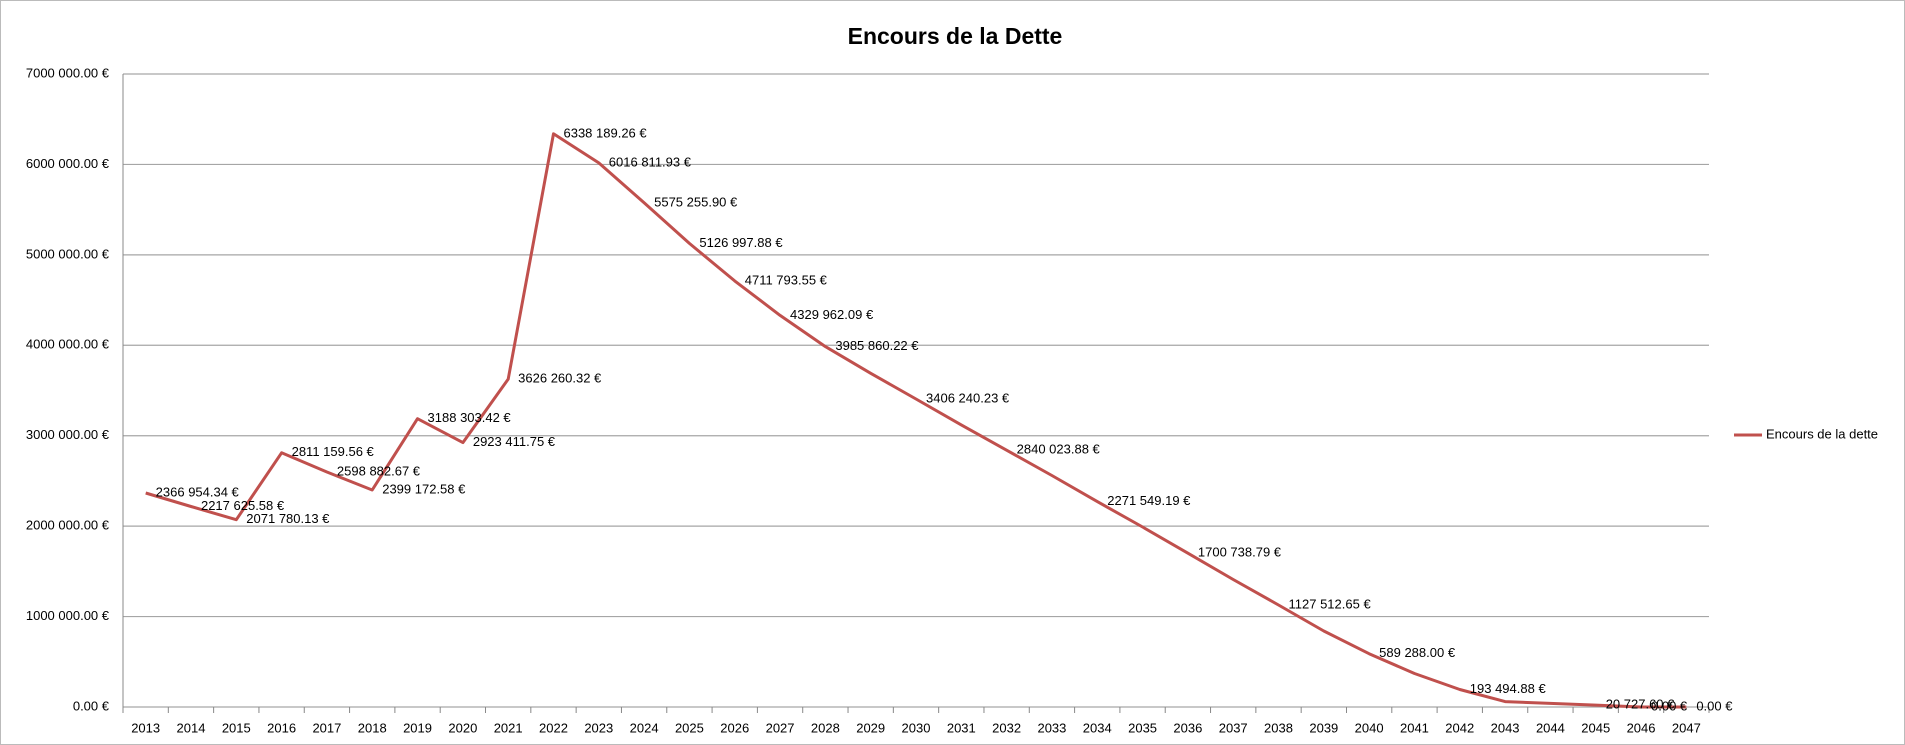 Image resolution: width=1905 pixels, height=745 pixels. Describe the element at coordinates (1323, 727) in the screenshot. I see `x-tick-label: 2039` at that location.